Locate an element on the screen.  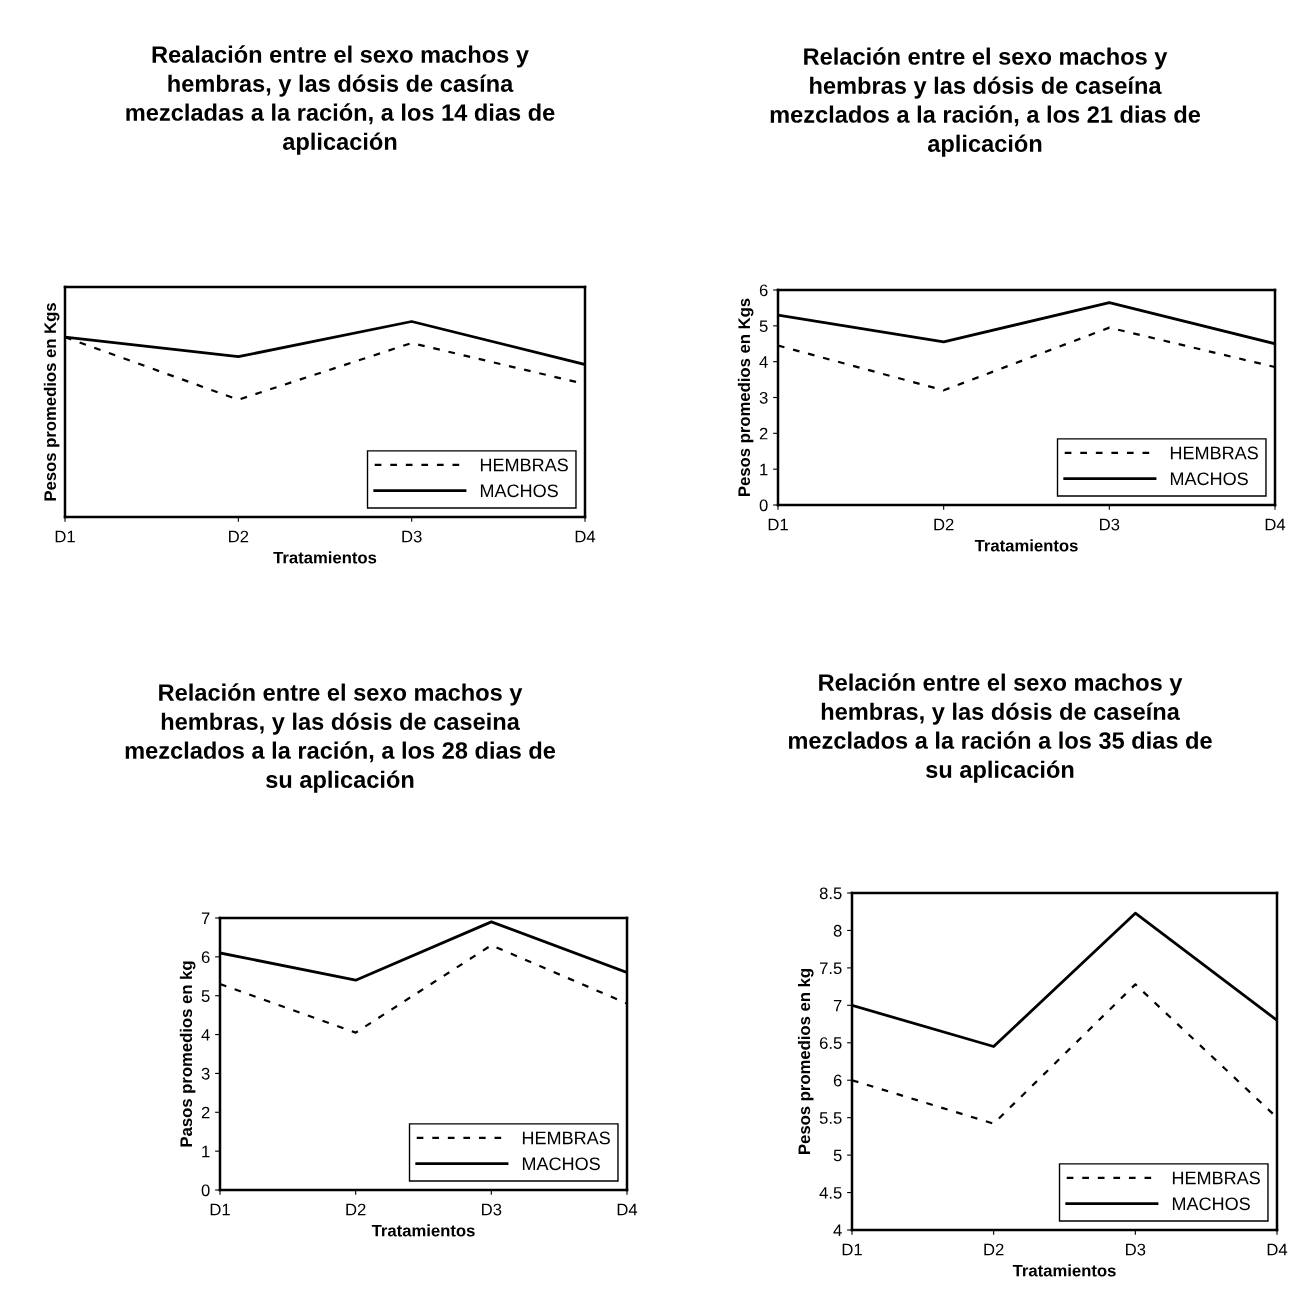
y-tick-label: 6.5 is located at coordinates (830, 1043).